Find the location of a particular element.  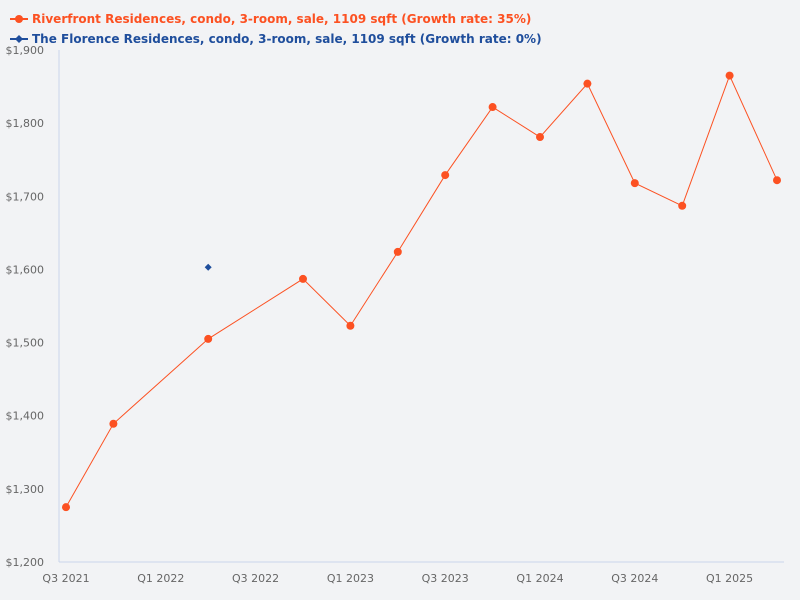

x-tick-label: Q1 2024 is located at coordinates (539, 578).